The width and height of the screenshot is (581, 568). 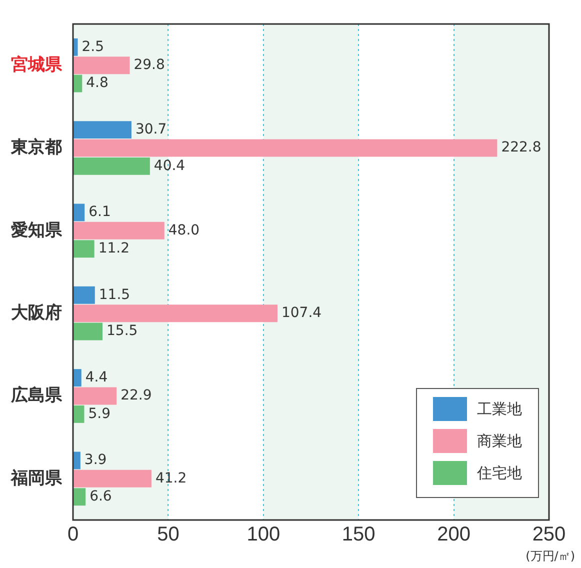 I want to click on data-label: 11.5, so click(x=114, y=294).